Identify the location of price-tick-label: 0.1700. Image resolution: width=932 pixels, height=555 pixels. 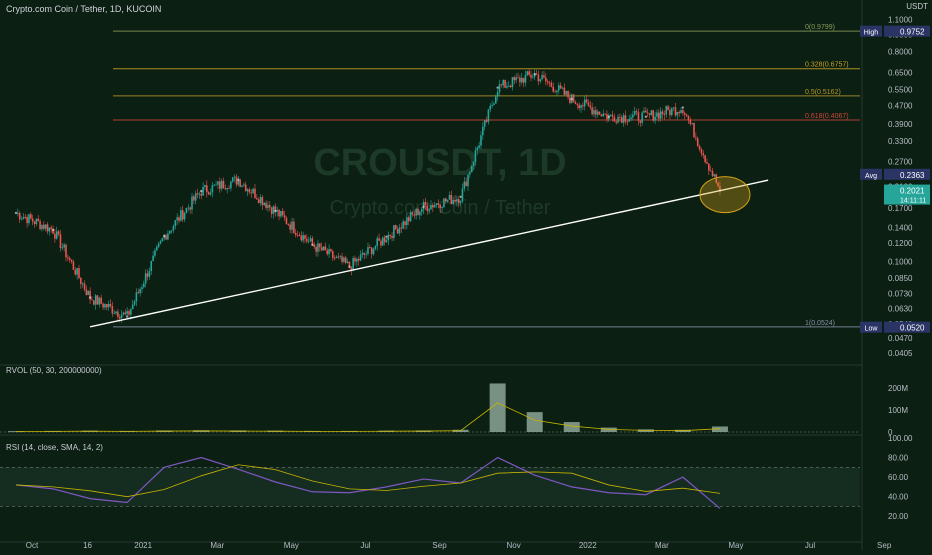
(900, 208).